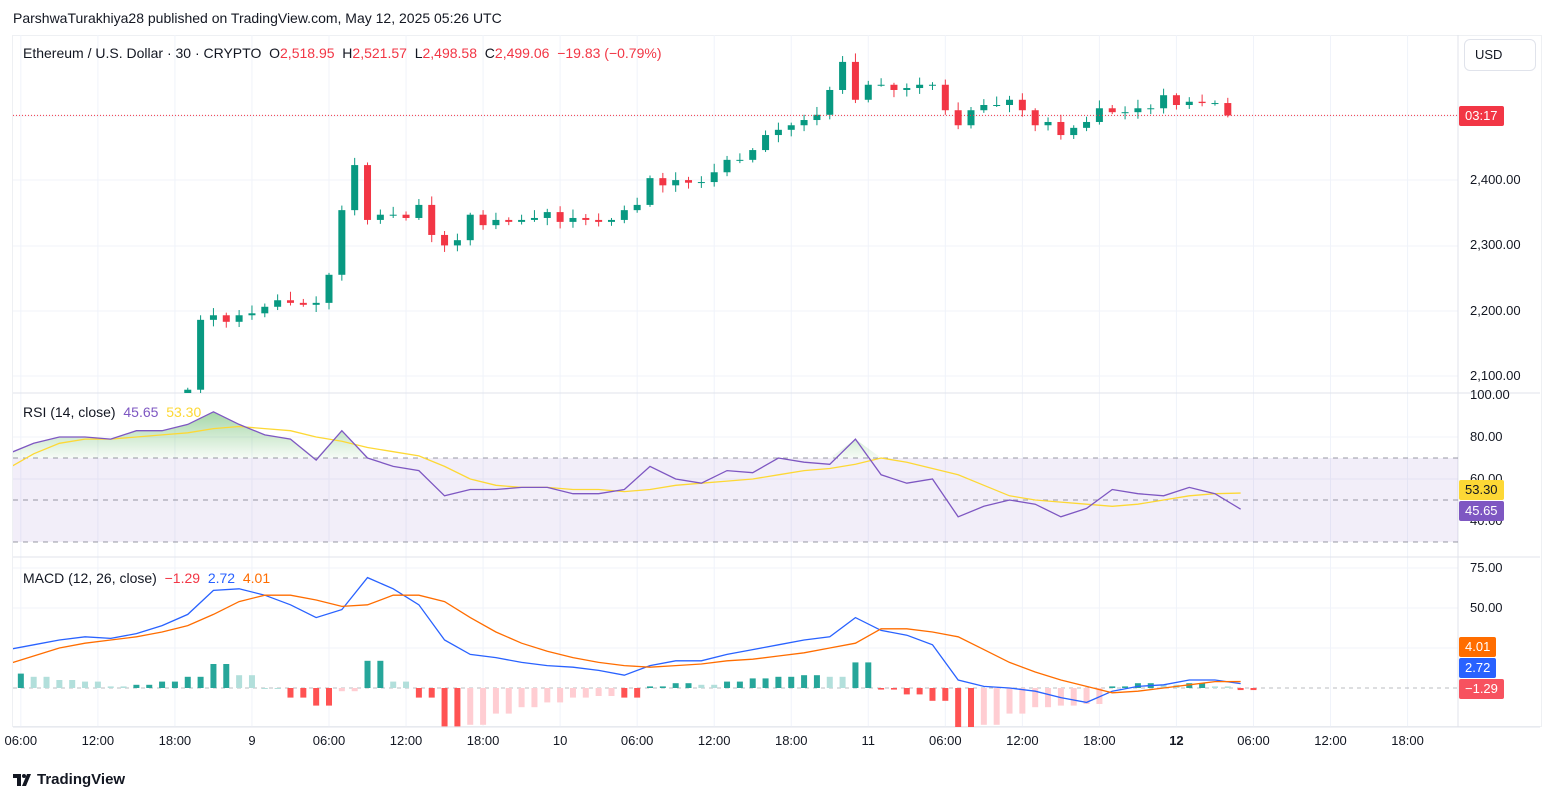  Describe the element at coordinates (418, 53) in the screenshot. I see `low-label: L` at that location.